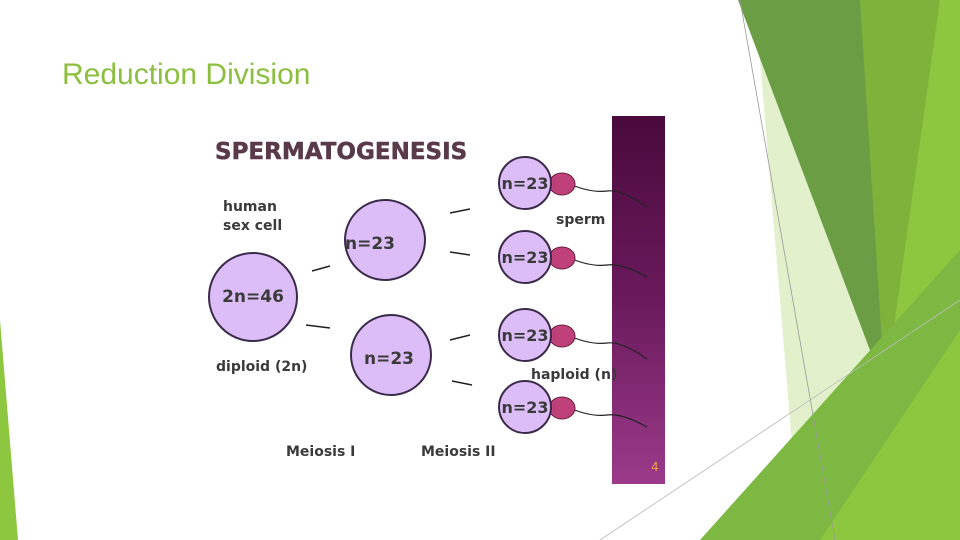 The width and height of the screenshot is (960, 540). I want to click on deco-dark, so click(811, 195).